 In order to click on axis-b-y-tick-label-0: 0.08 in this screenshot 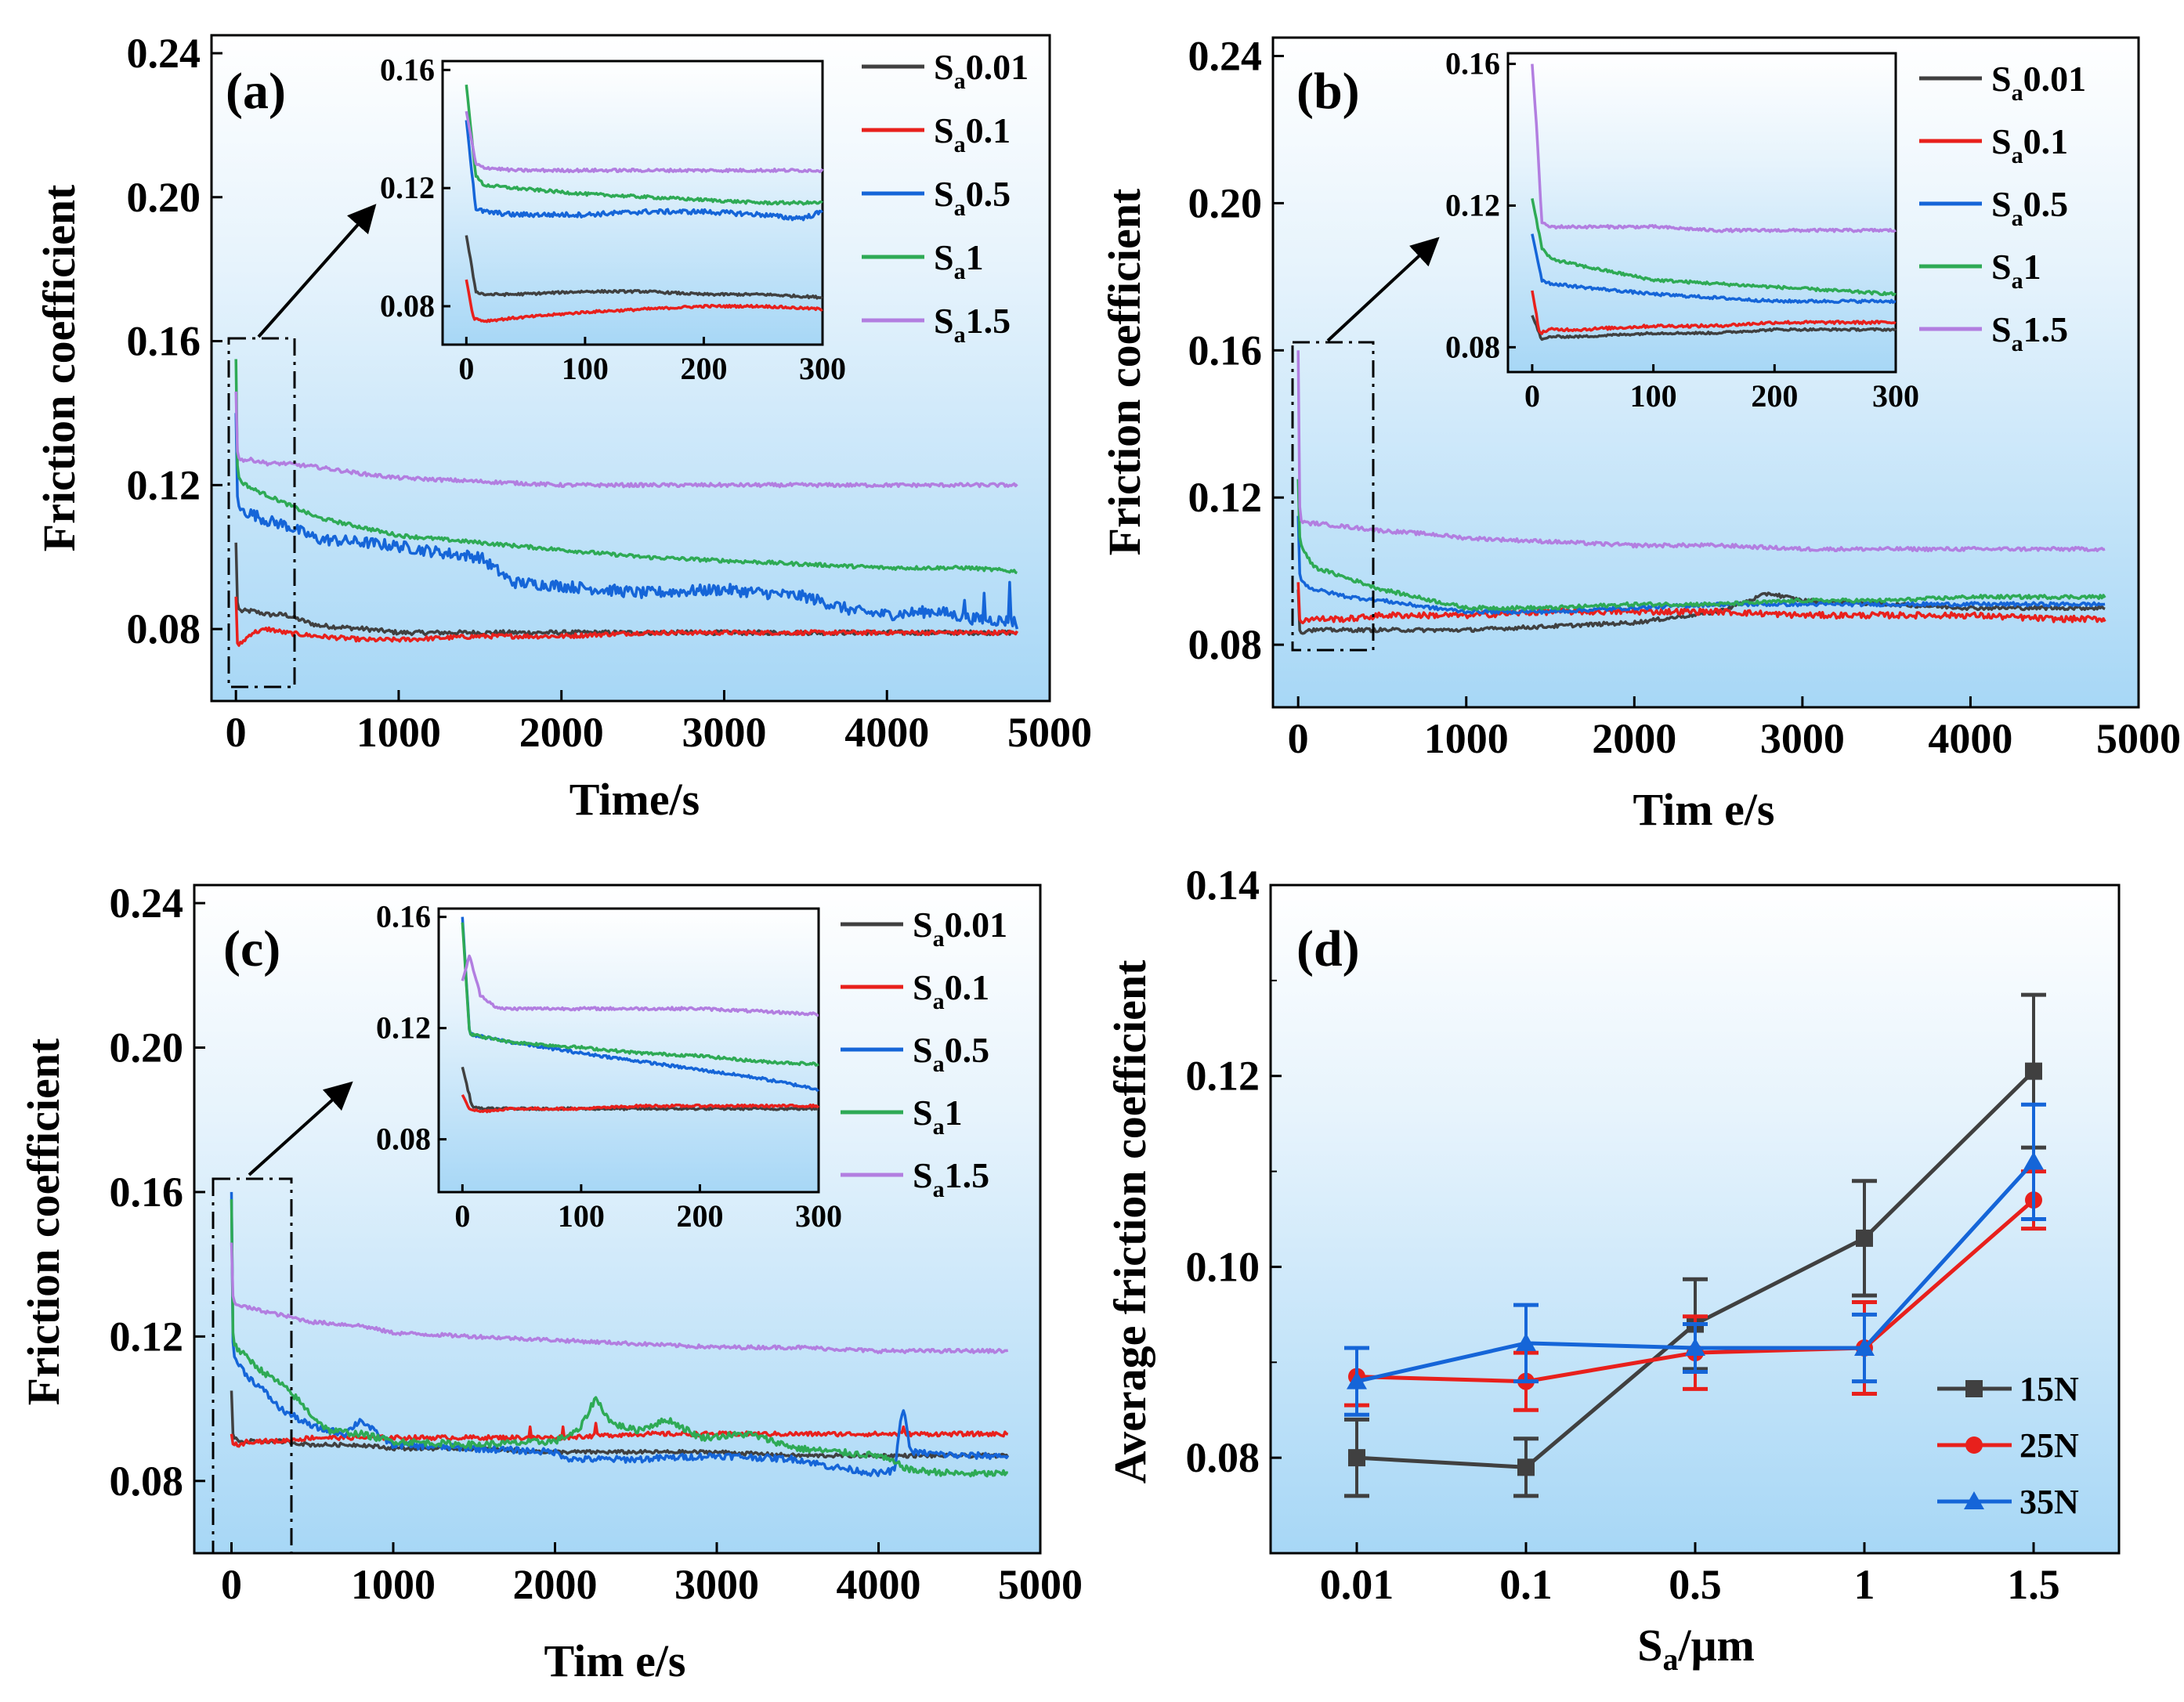, I will do `click(1225, 644)`.